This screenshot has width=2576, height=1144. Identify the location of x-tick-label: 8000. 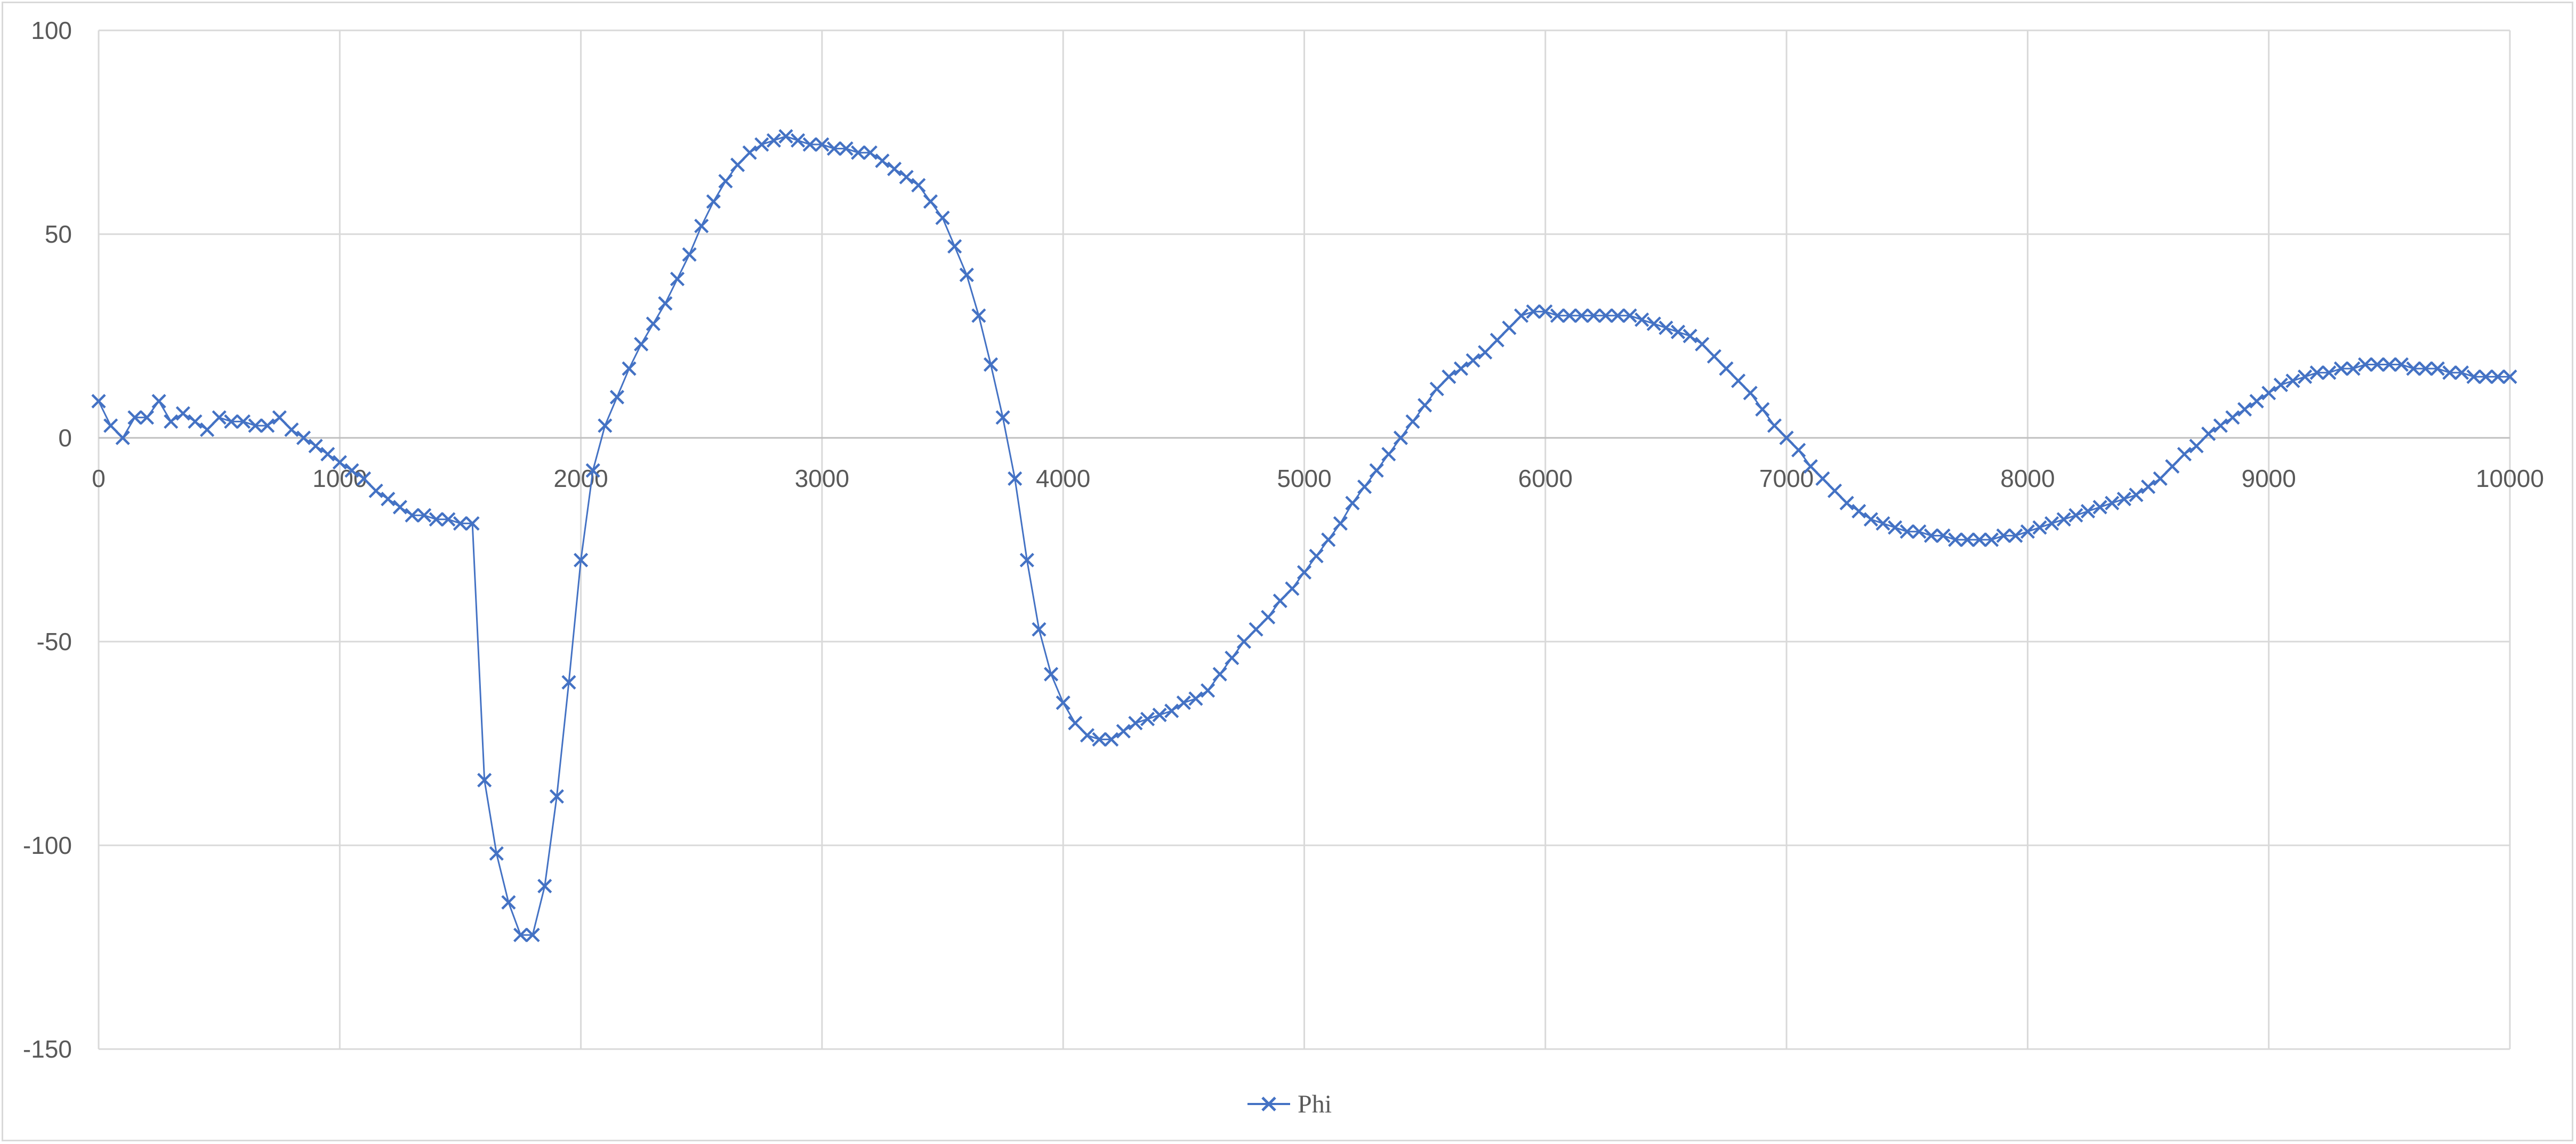
(2027, 478).